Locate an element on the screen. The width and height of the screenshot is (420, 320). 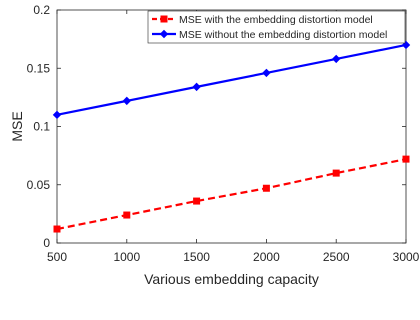
x-tick-label: 2000 is located at coordinates (266, 257).